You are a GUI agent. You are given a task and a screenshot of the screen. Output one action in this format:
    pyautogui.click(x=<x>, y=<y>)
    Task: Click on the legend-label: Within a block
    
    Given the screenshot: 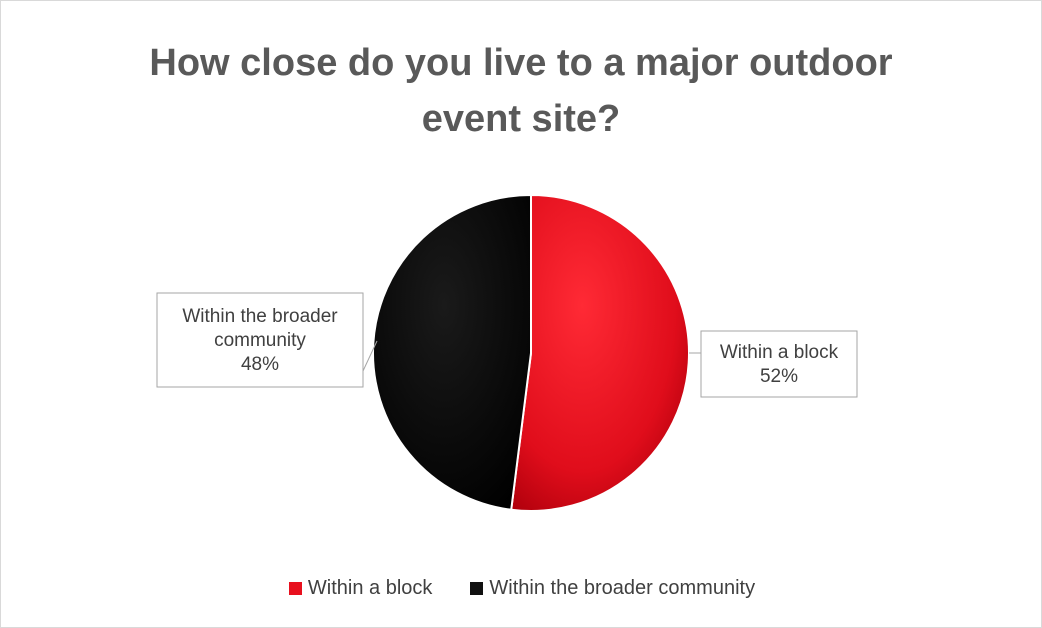 What is the action you would take?
    pyautogui.click(x=370, y=588)
    